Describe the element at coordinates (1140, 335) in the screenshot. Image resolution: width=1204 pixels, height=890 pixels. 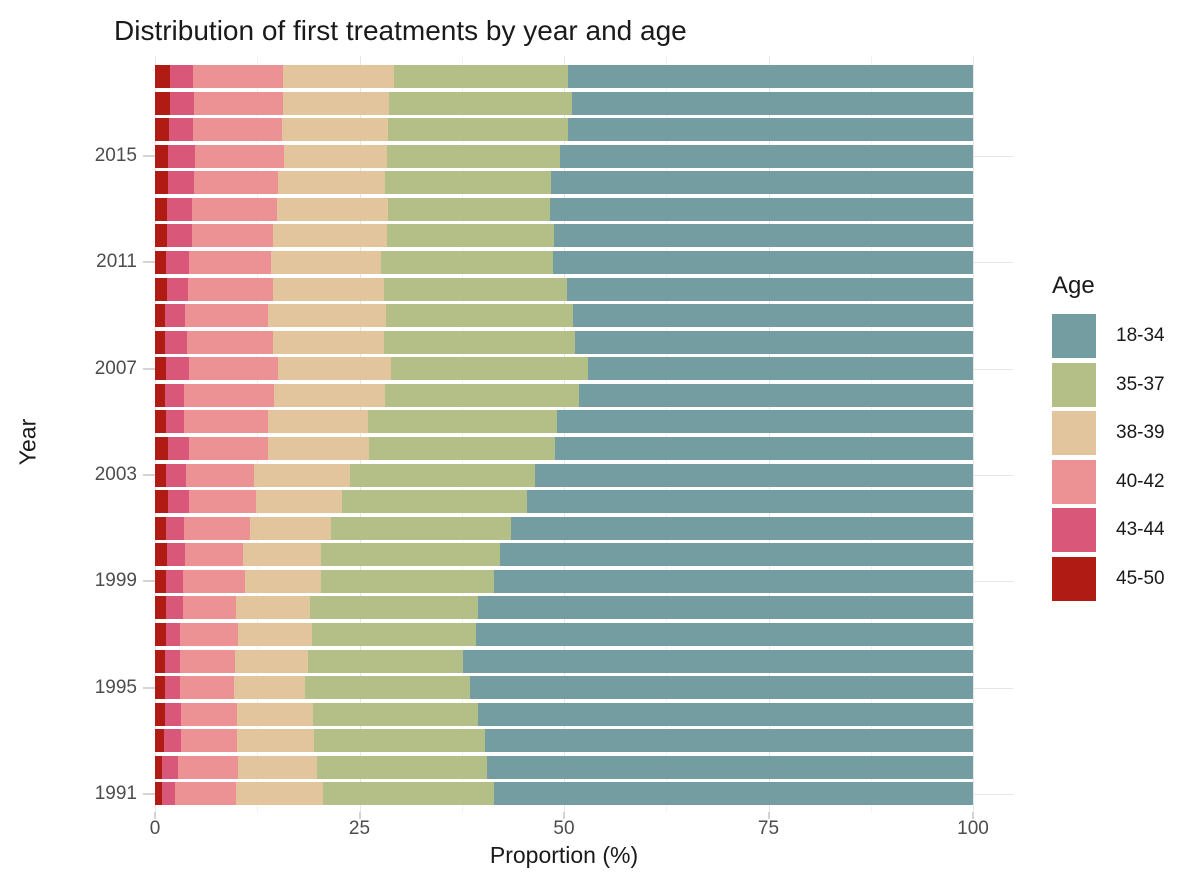
I see `legend-label: 18-34` at that location.